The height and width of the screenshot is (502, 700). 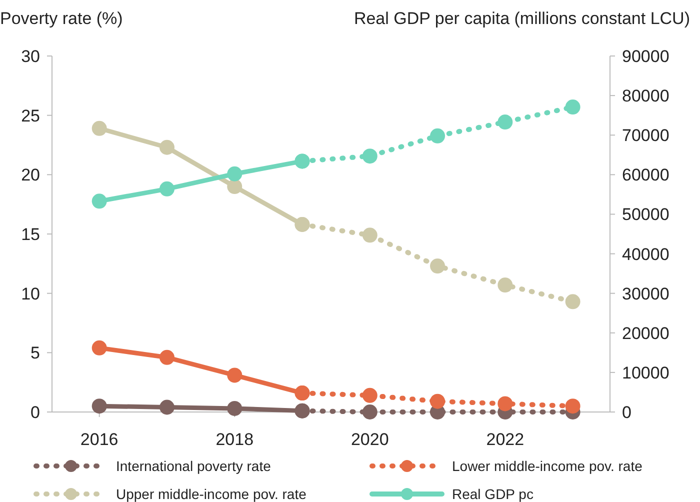 I want to click on y2-tick-label: 30000, so click(x=646, y=294).